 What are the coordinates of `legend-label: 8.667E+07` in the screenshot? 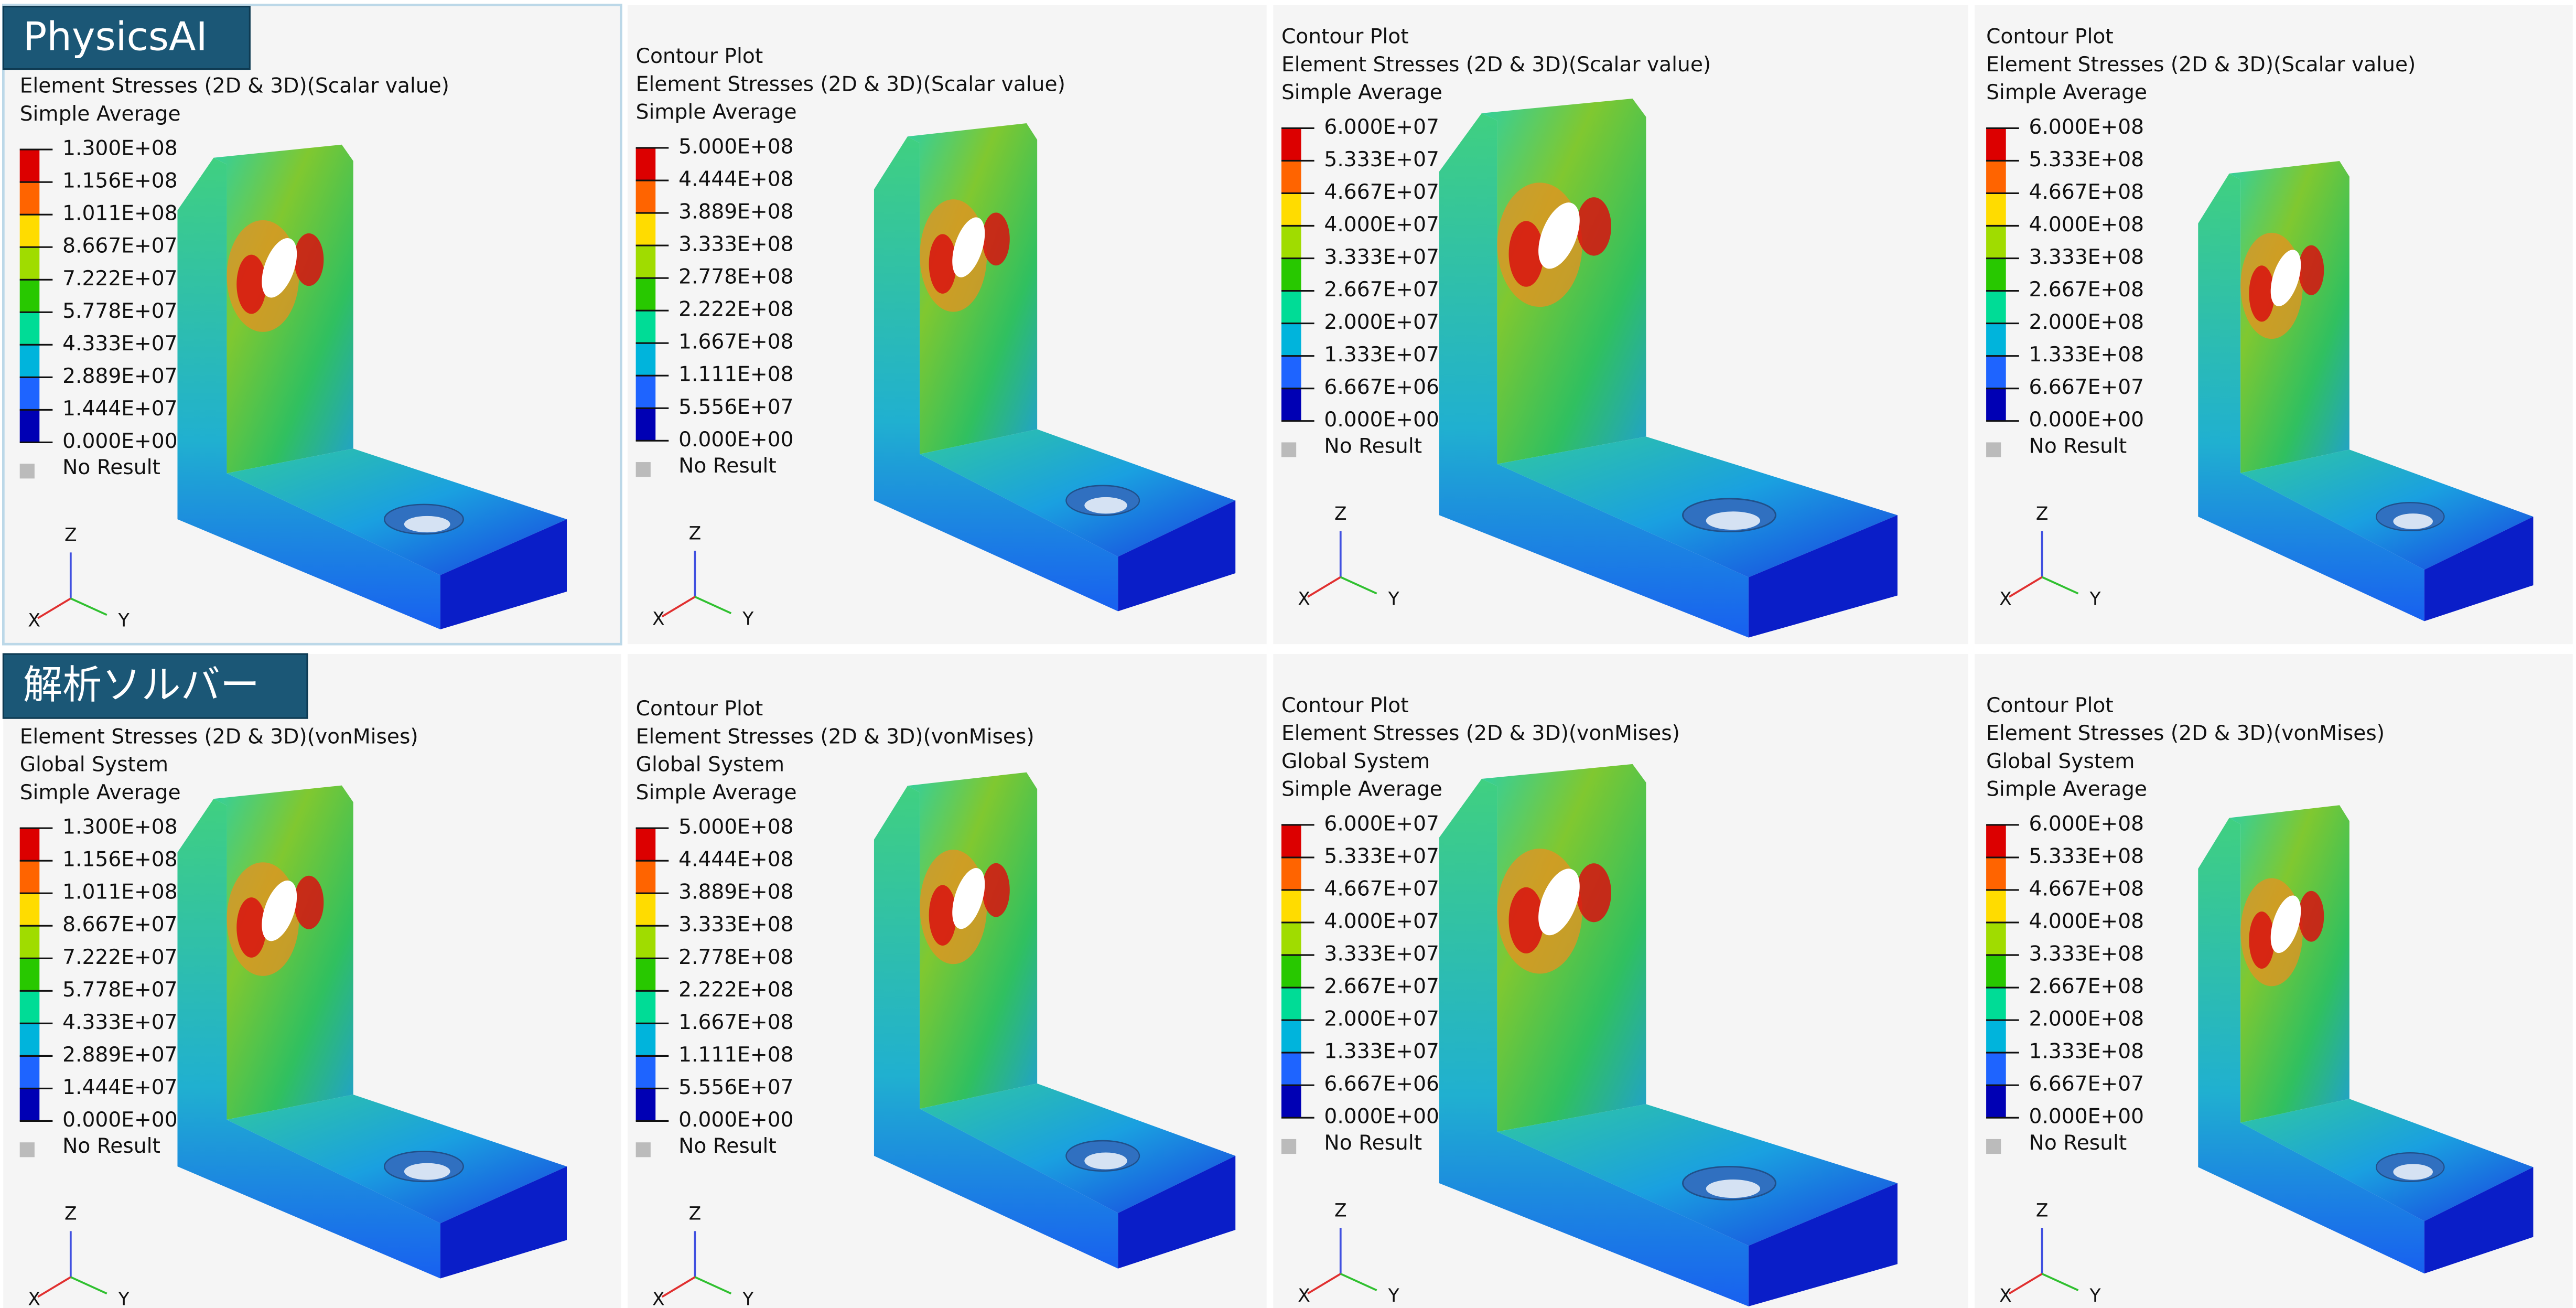 It's located at (119, 246).